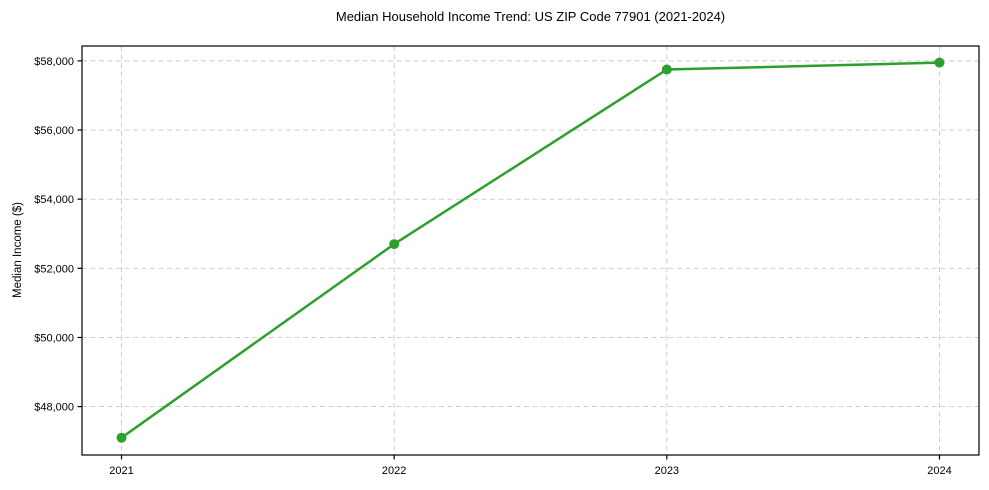 Image resolution: width=989 pixels, height=490 pixels. Describe the element at coordinates (54, 338) in the screenshot. I see `y-tick-label-1: $50,000` at that location.